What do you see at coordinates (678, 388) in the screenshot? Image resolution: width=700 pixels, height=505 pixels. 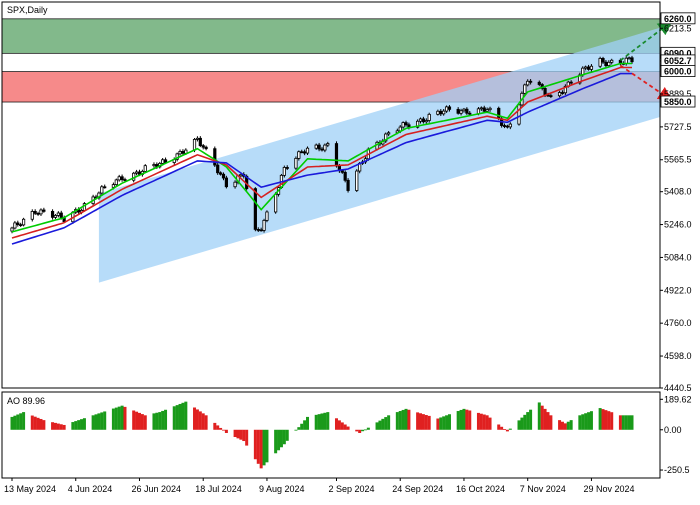 I see `y-tick-label: 4440.5` at bounding box center [678, 388].